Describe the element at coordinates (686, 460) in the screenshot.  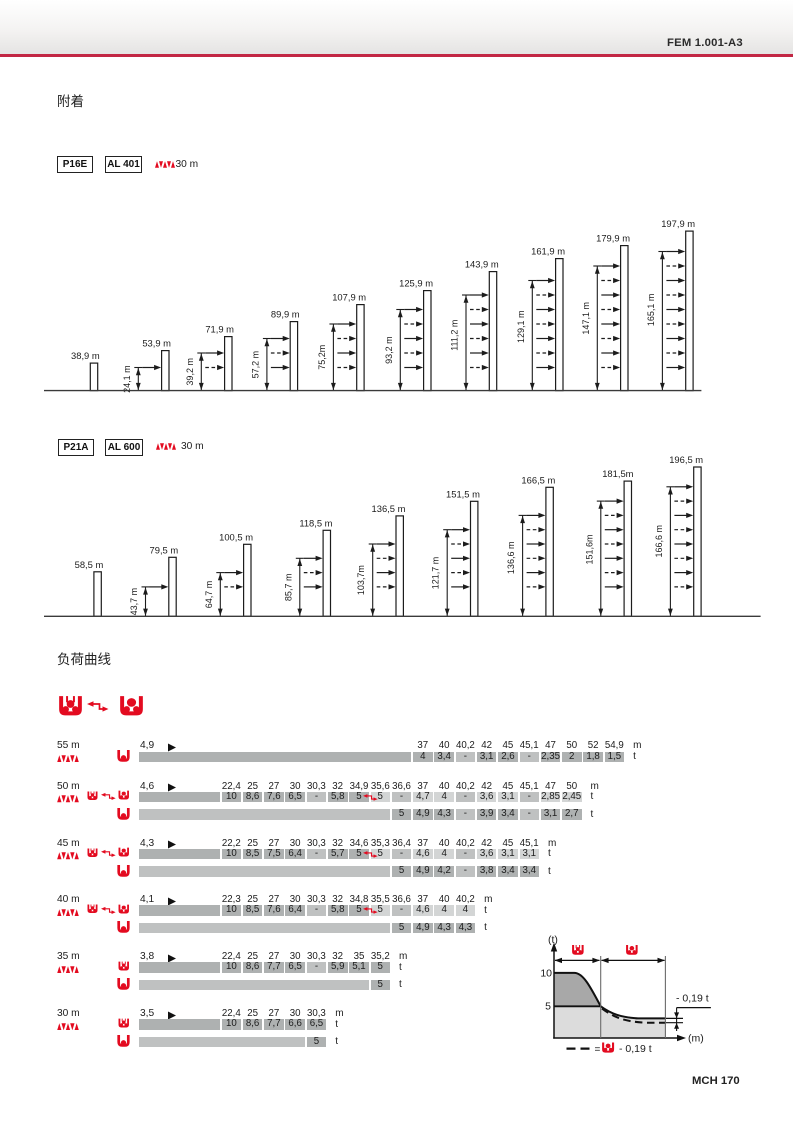
I see `svg-text: 196,5 m` at that location.